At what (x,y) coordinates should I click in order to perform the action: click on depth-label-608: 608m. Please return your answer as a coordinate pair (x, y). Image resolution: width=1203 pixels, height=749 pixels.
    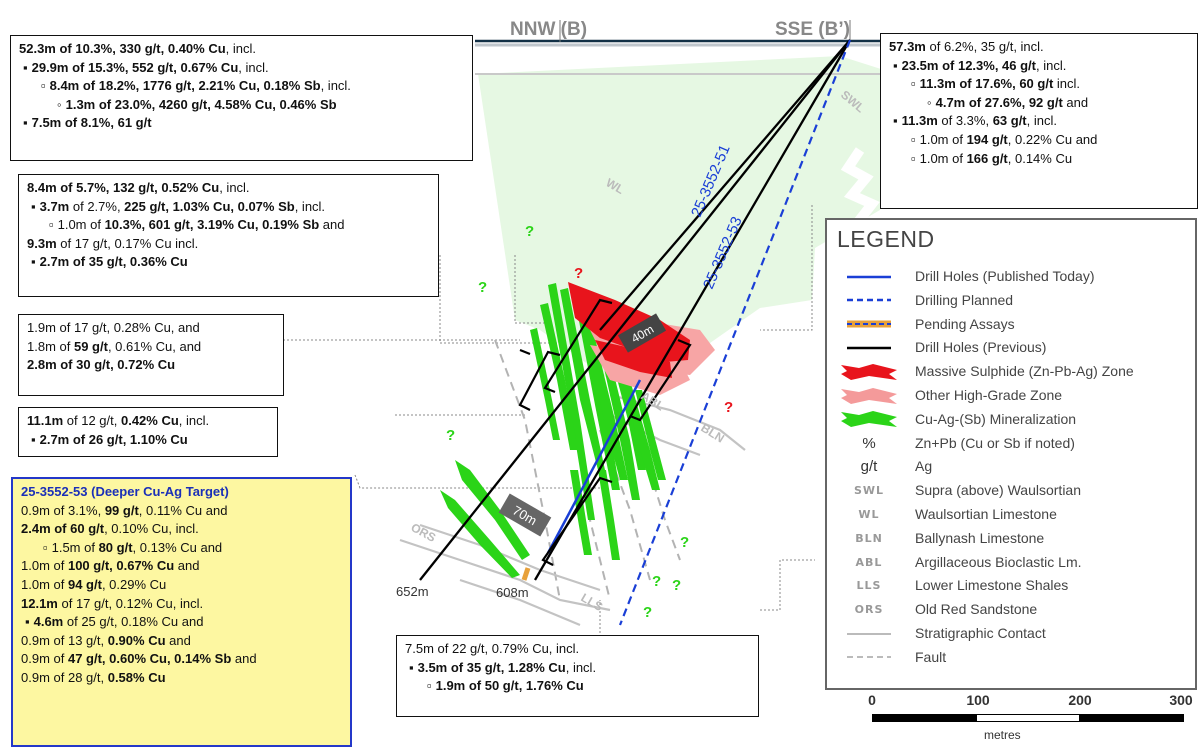
    Looking at the image, I should click on (512, 592).